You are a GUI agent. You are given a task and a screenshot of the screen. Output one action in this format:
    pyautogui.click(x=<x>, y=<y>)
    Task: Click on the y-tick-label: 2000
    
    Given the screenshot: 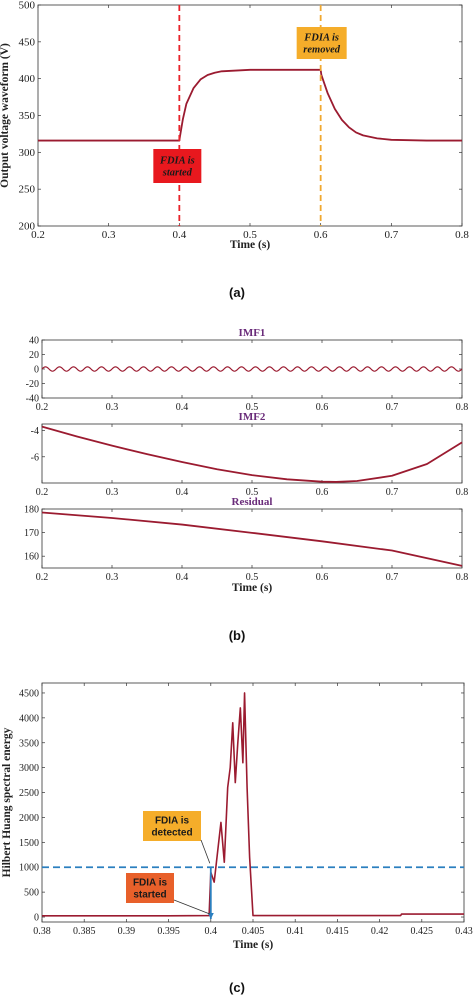 What is the action you would take?
    pyautogui.click(x=29, y=818)
    